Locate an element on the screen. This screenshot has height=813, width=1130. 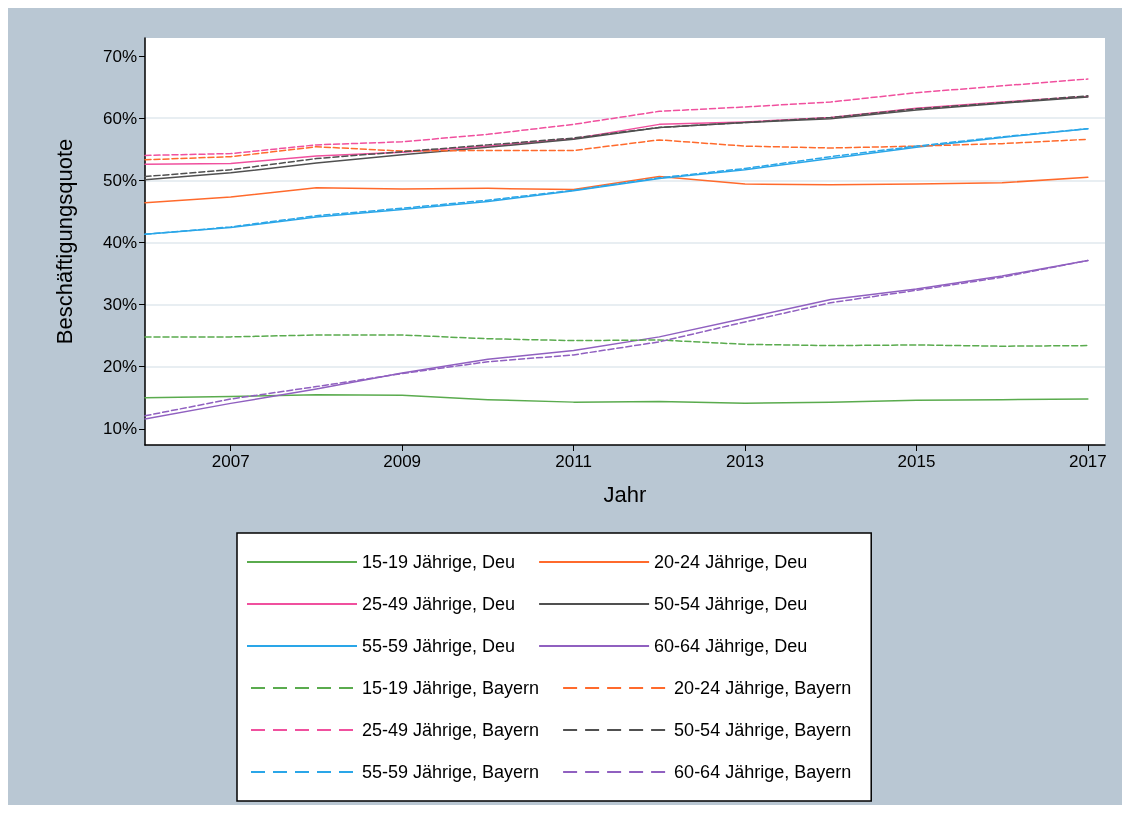
x-tick-label: 2013 is located at coordinates (745, 461).